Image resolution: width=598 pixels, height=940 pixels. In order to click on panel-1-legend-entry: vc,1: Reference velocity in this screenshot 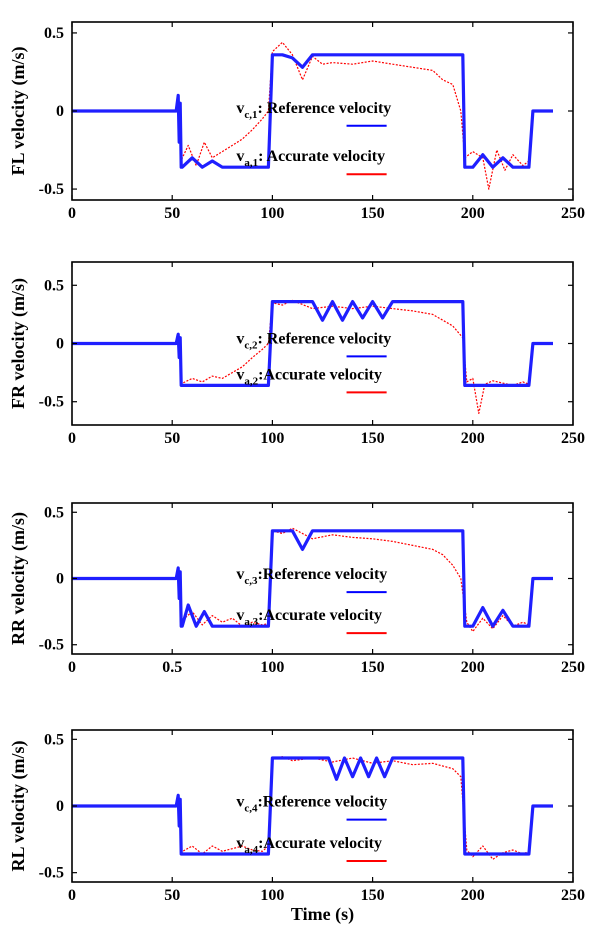, I will do `click(313, 110)`.